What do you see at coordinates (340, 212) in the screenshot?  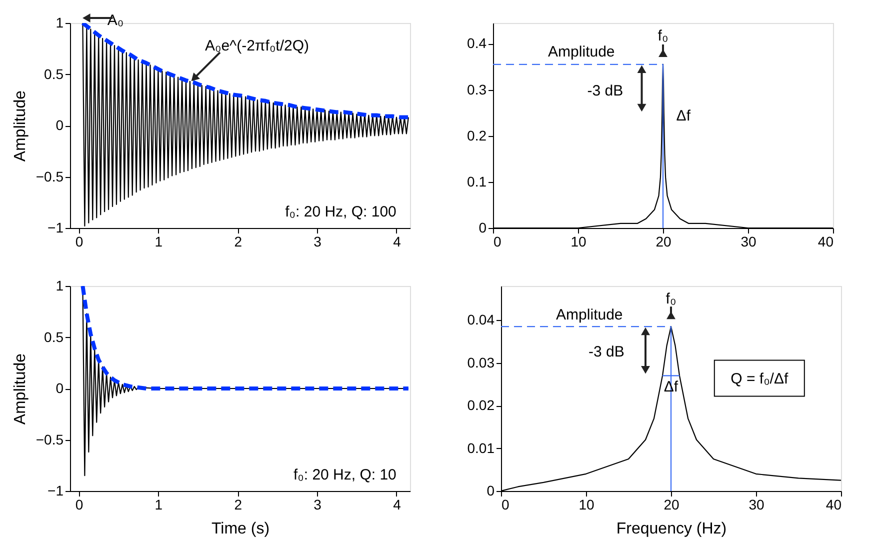 I see `annotation: f₀: 20 Hz, Q: 100` at bounding box center [340, 212].